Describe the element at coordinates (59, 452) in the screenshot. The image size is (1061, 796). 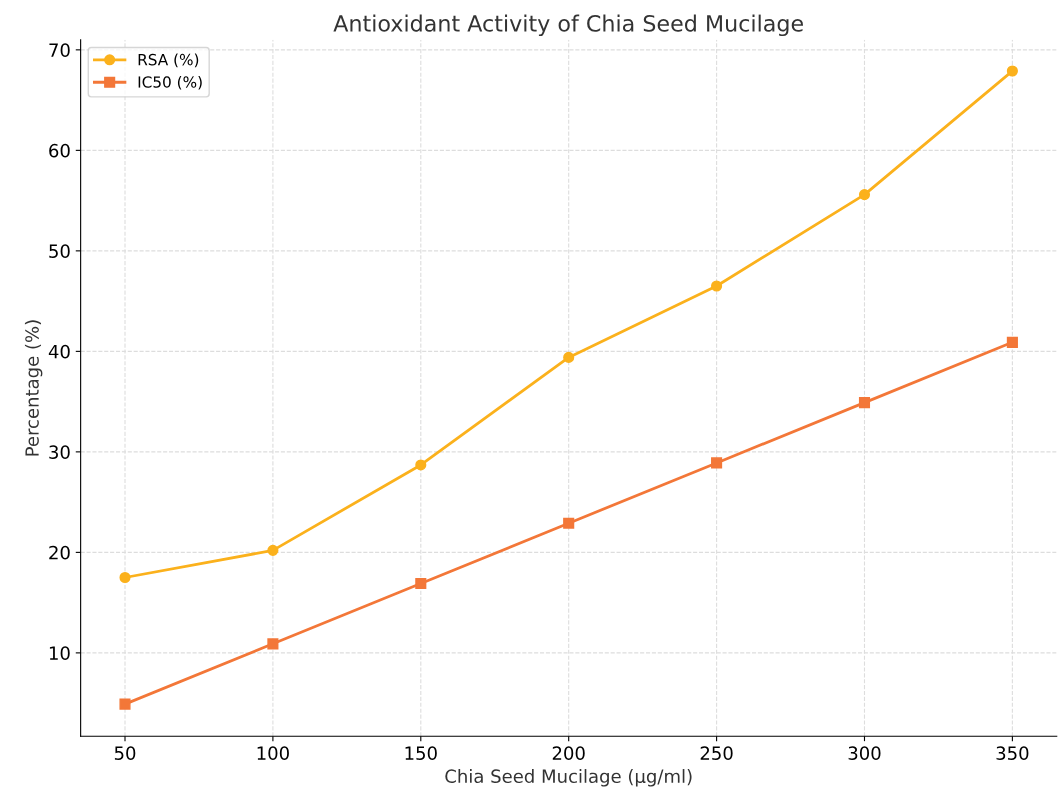
I see `y-tick-label: 30` at that location.